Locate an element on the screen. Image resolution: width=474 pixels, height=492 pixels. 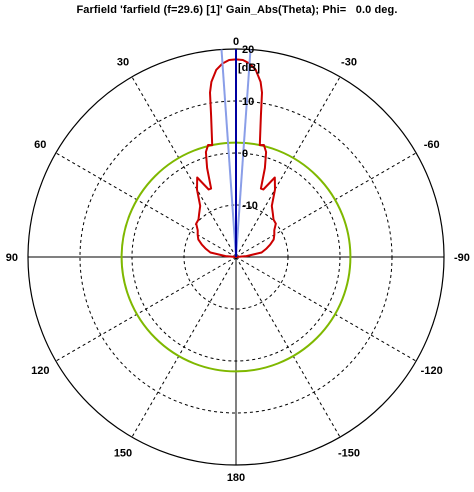
angle-tick-label: 180 is located at coordinates (236, 478).